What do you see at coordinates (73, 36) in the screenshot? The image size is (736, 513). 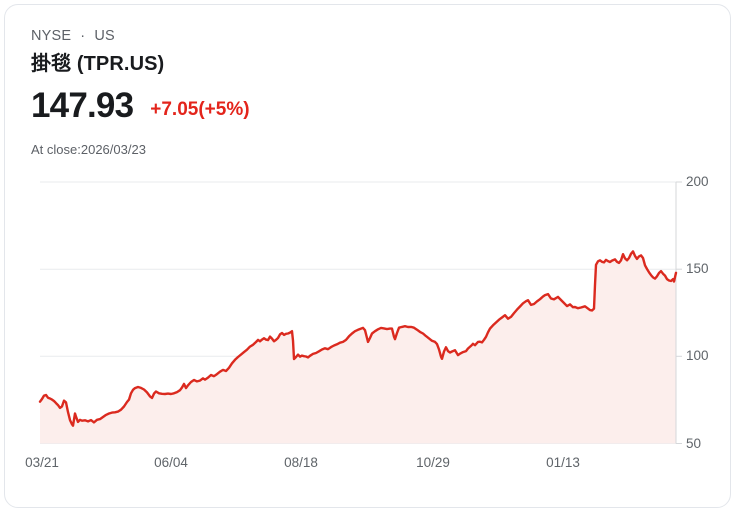 I see `exchange-line: NYSE · US` at bounding box center [73, 36].